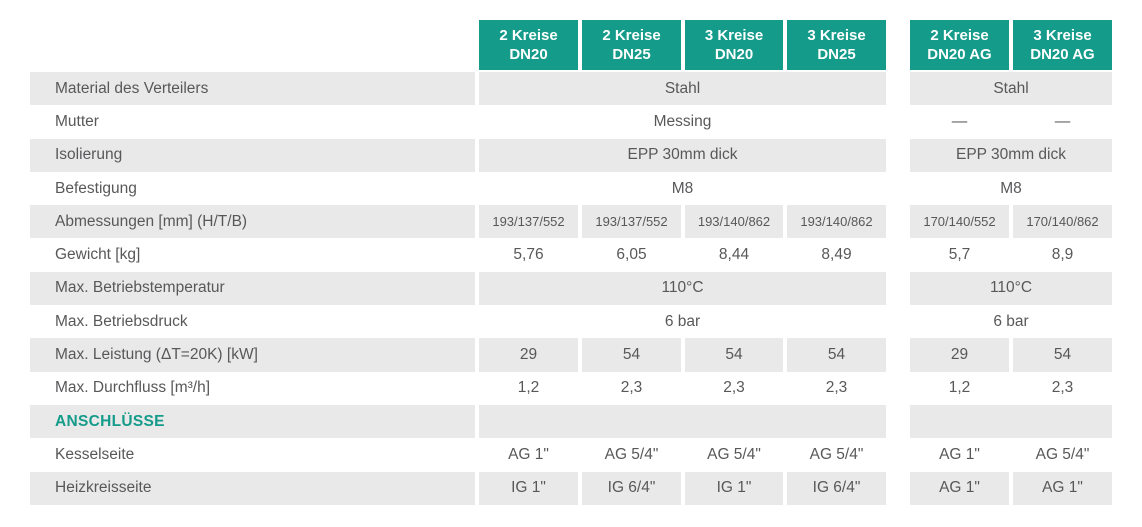 Image resolution: width=1142 pixels, height=527 pixels. Describe the element at coordinates (631, 255) in the screenshot. I see `spec-cell: 6,05` at that location.